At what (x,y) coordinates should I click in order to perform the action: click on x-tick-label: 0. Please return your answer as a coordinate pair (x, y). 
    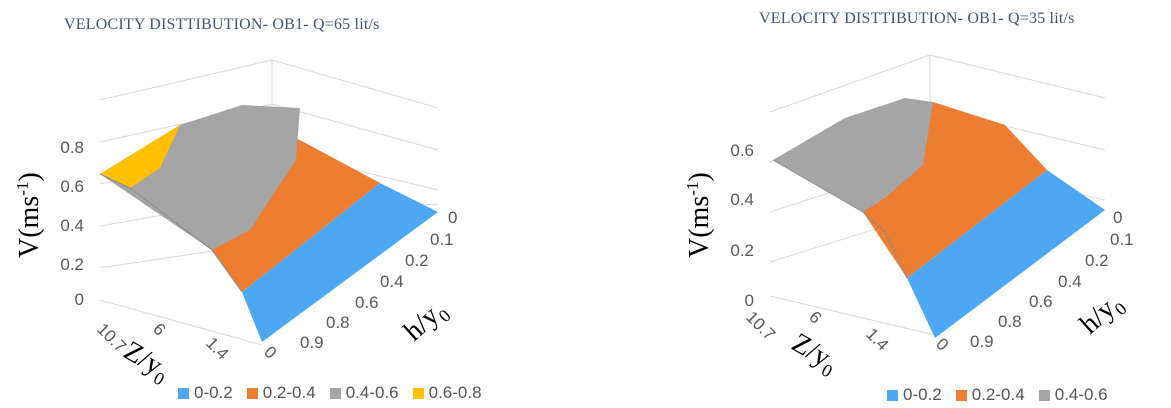
    Looking at the image, I should click on (270, 352).